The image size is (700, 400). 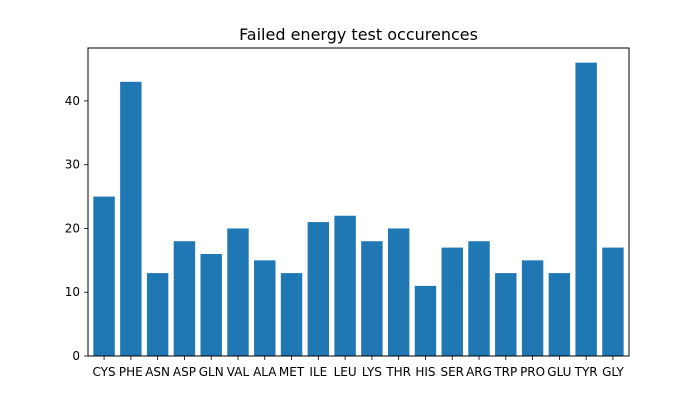 I want to click on bar-thr, so click(x=398, y=292).